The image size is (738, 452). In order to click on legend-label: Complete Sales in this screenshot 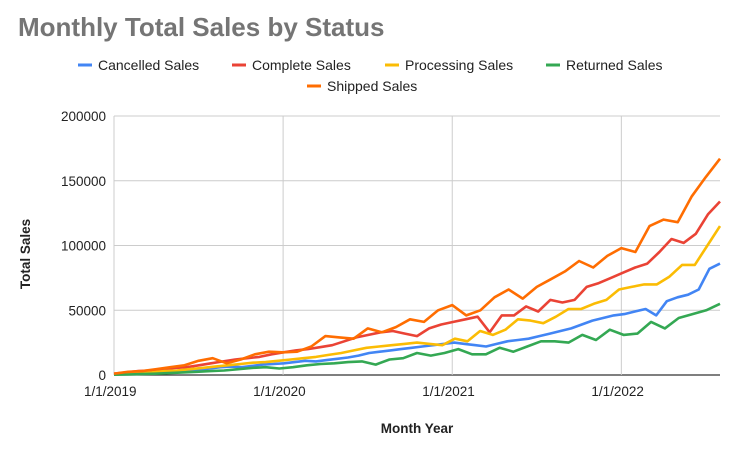, I will do `click(301, 65)`.